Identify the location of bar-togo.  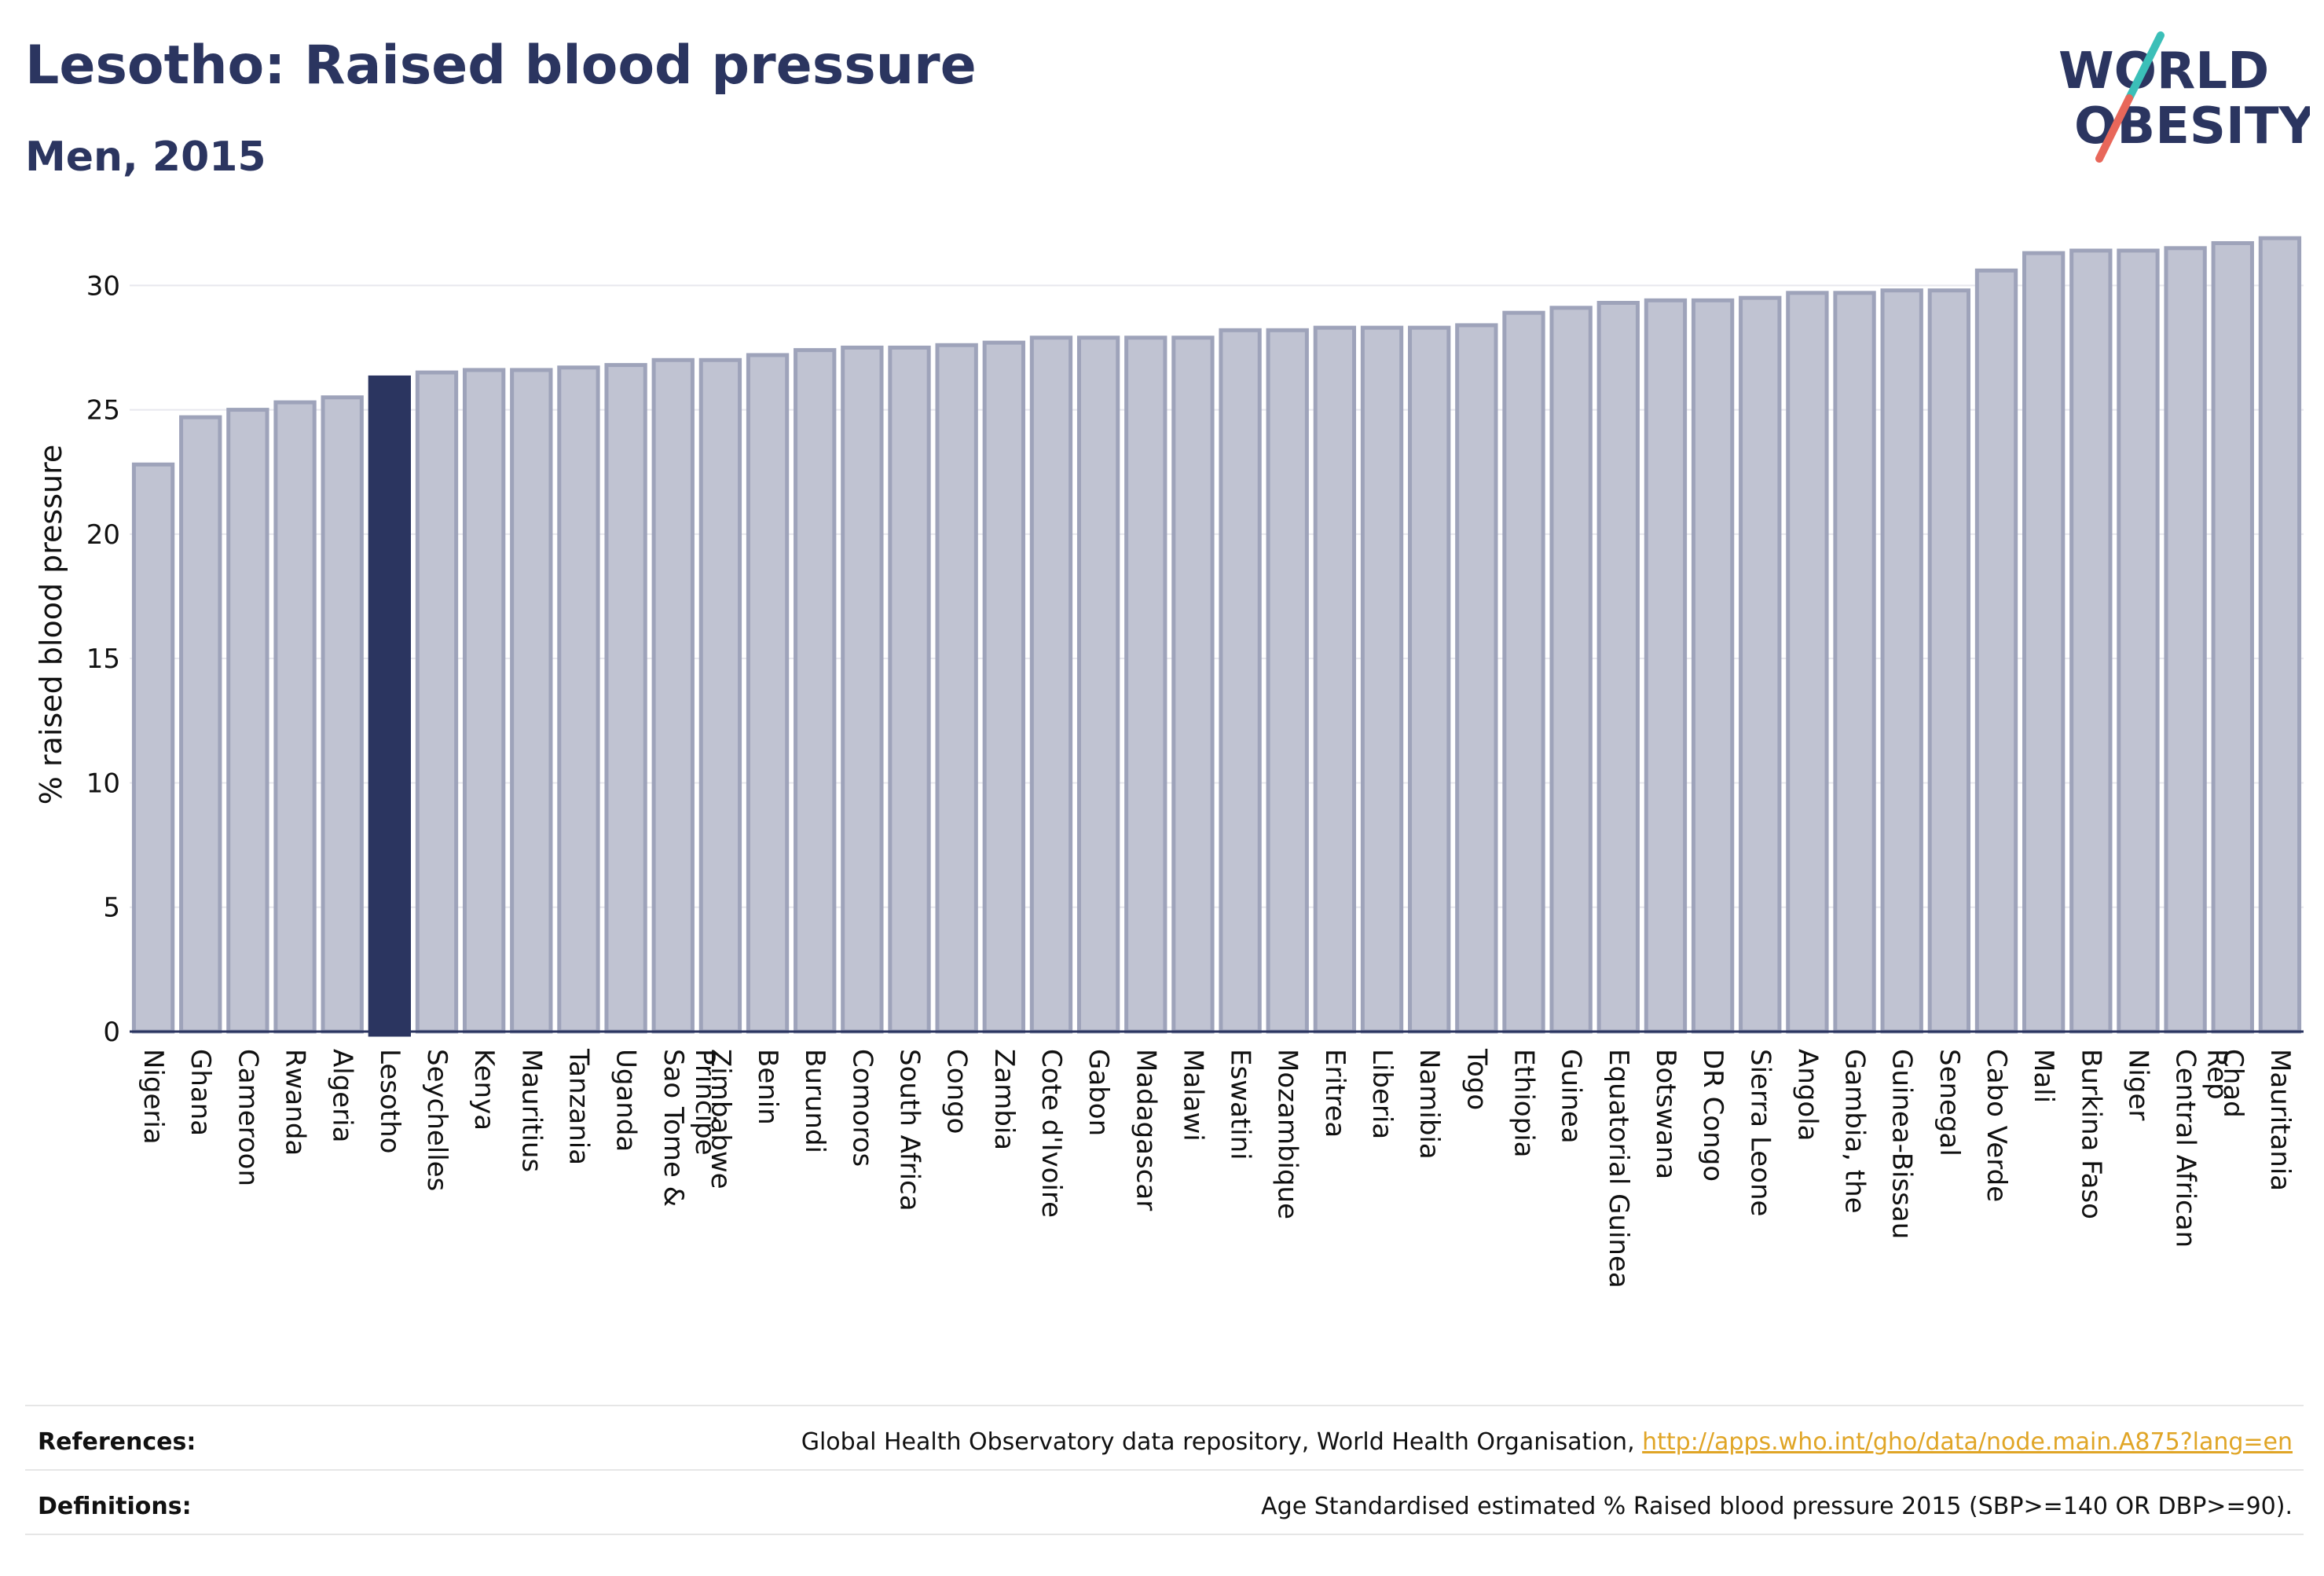
(1476, 678).